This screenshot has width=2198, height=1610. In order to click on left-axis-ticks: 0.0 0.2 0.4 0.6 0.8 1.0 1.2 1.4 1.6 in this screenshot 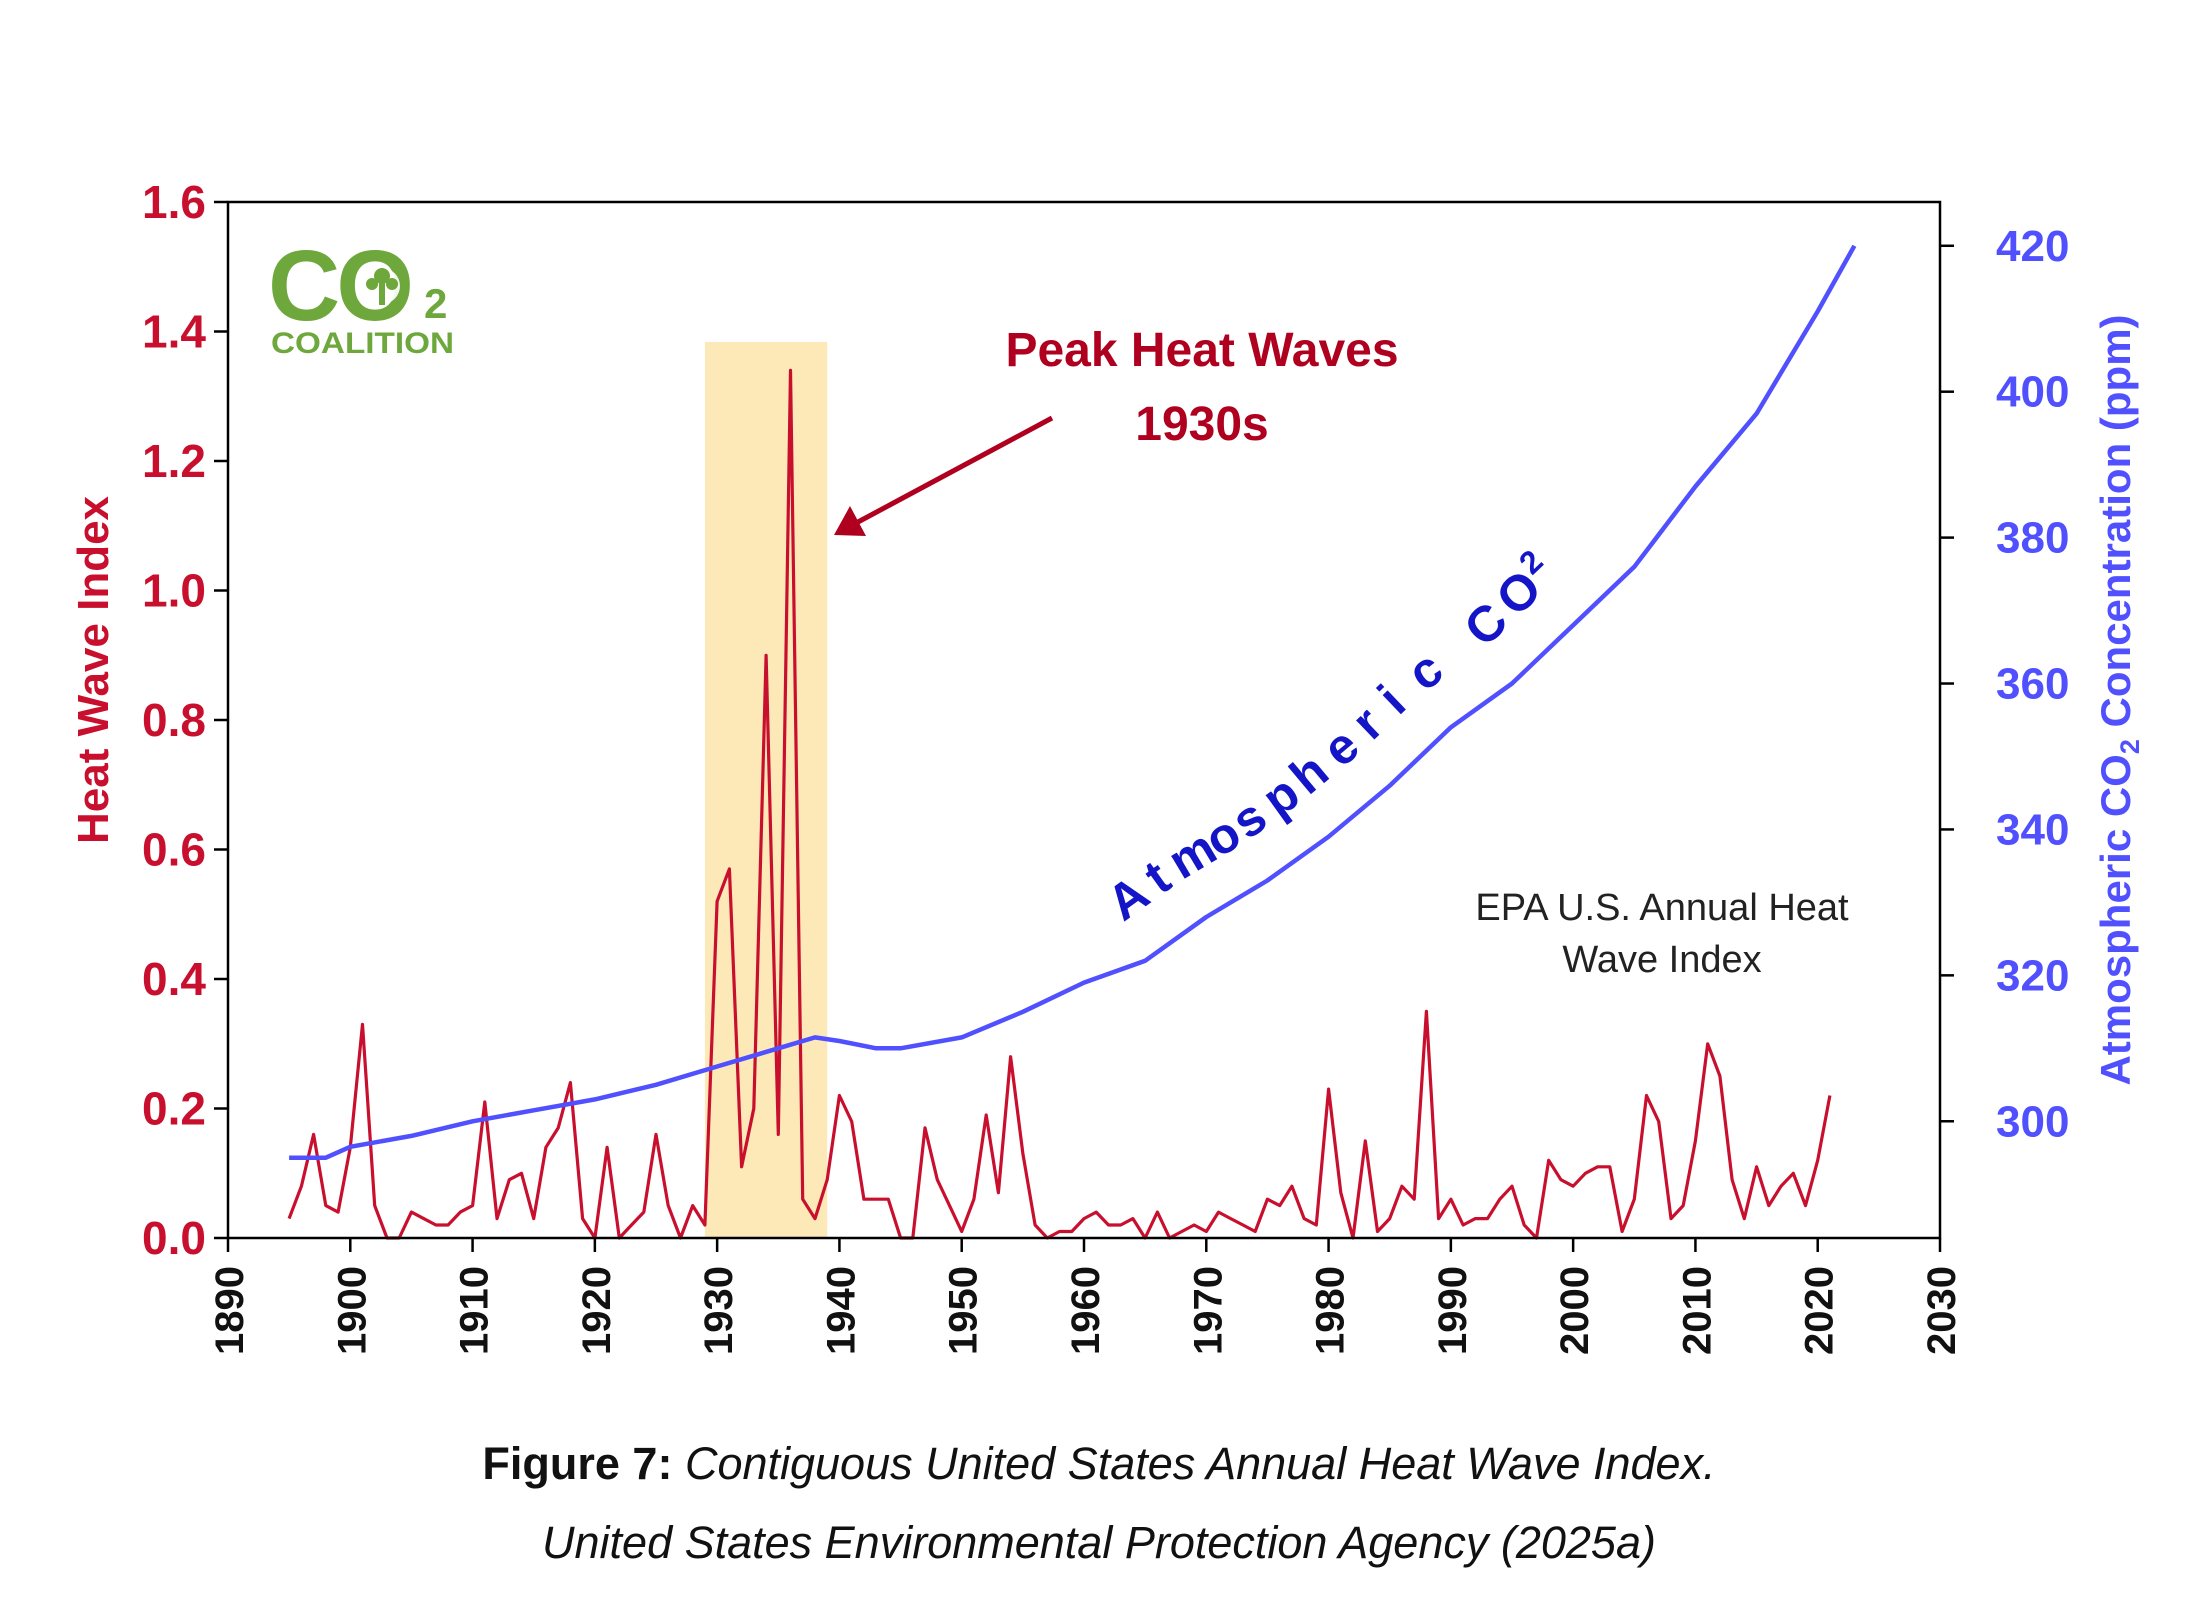, I will do `click(185, 720)`.